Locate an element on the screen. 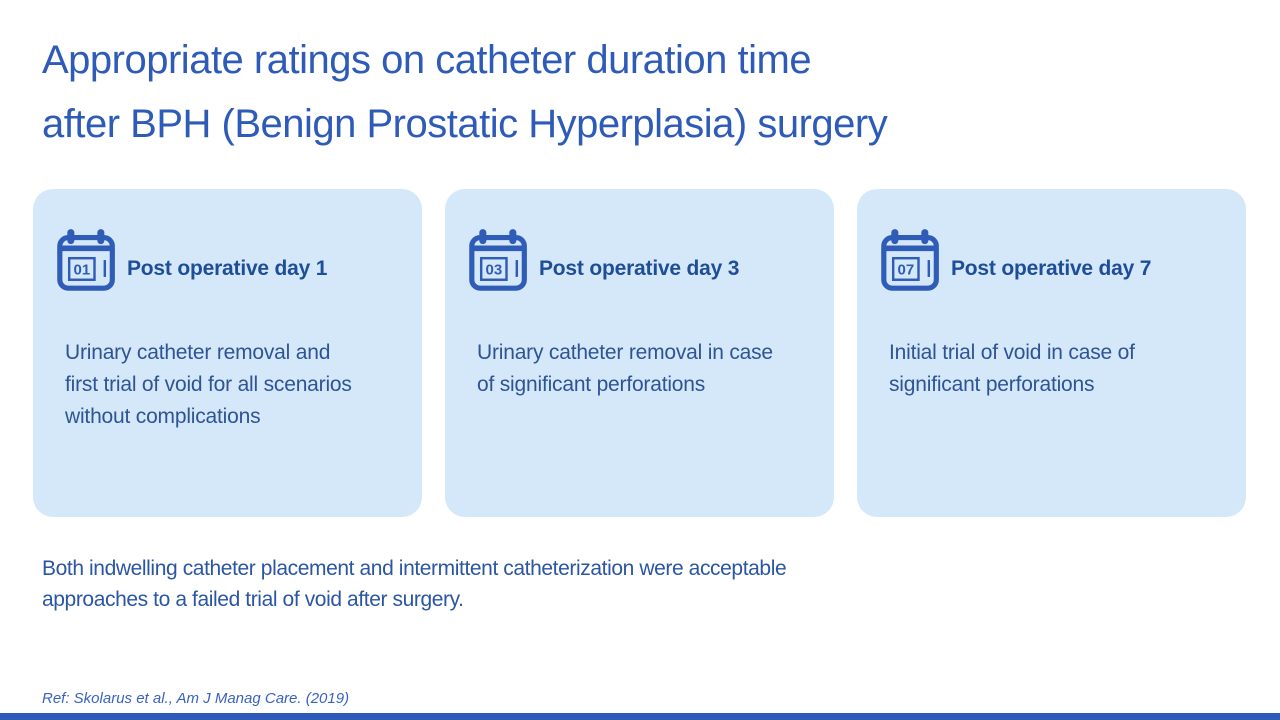  calendar-icon: 01 is located at coordinates (86, 260).